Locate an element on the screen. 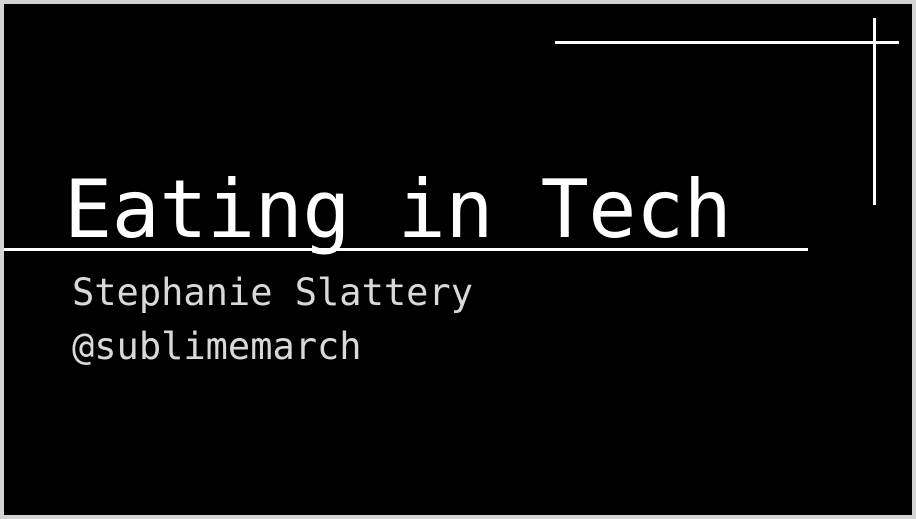  slide-title: Eating in Tech is located at coordinates (398, 209).